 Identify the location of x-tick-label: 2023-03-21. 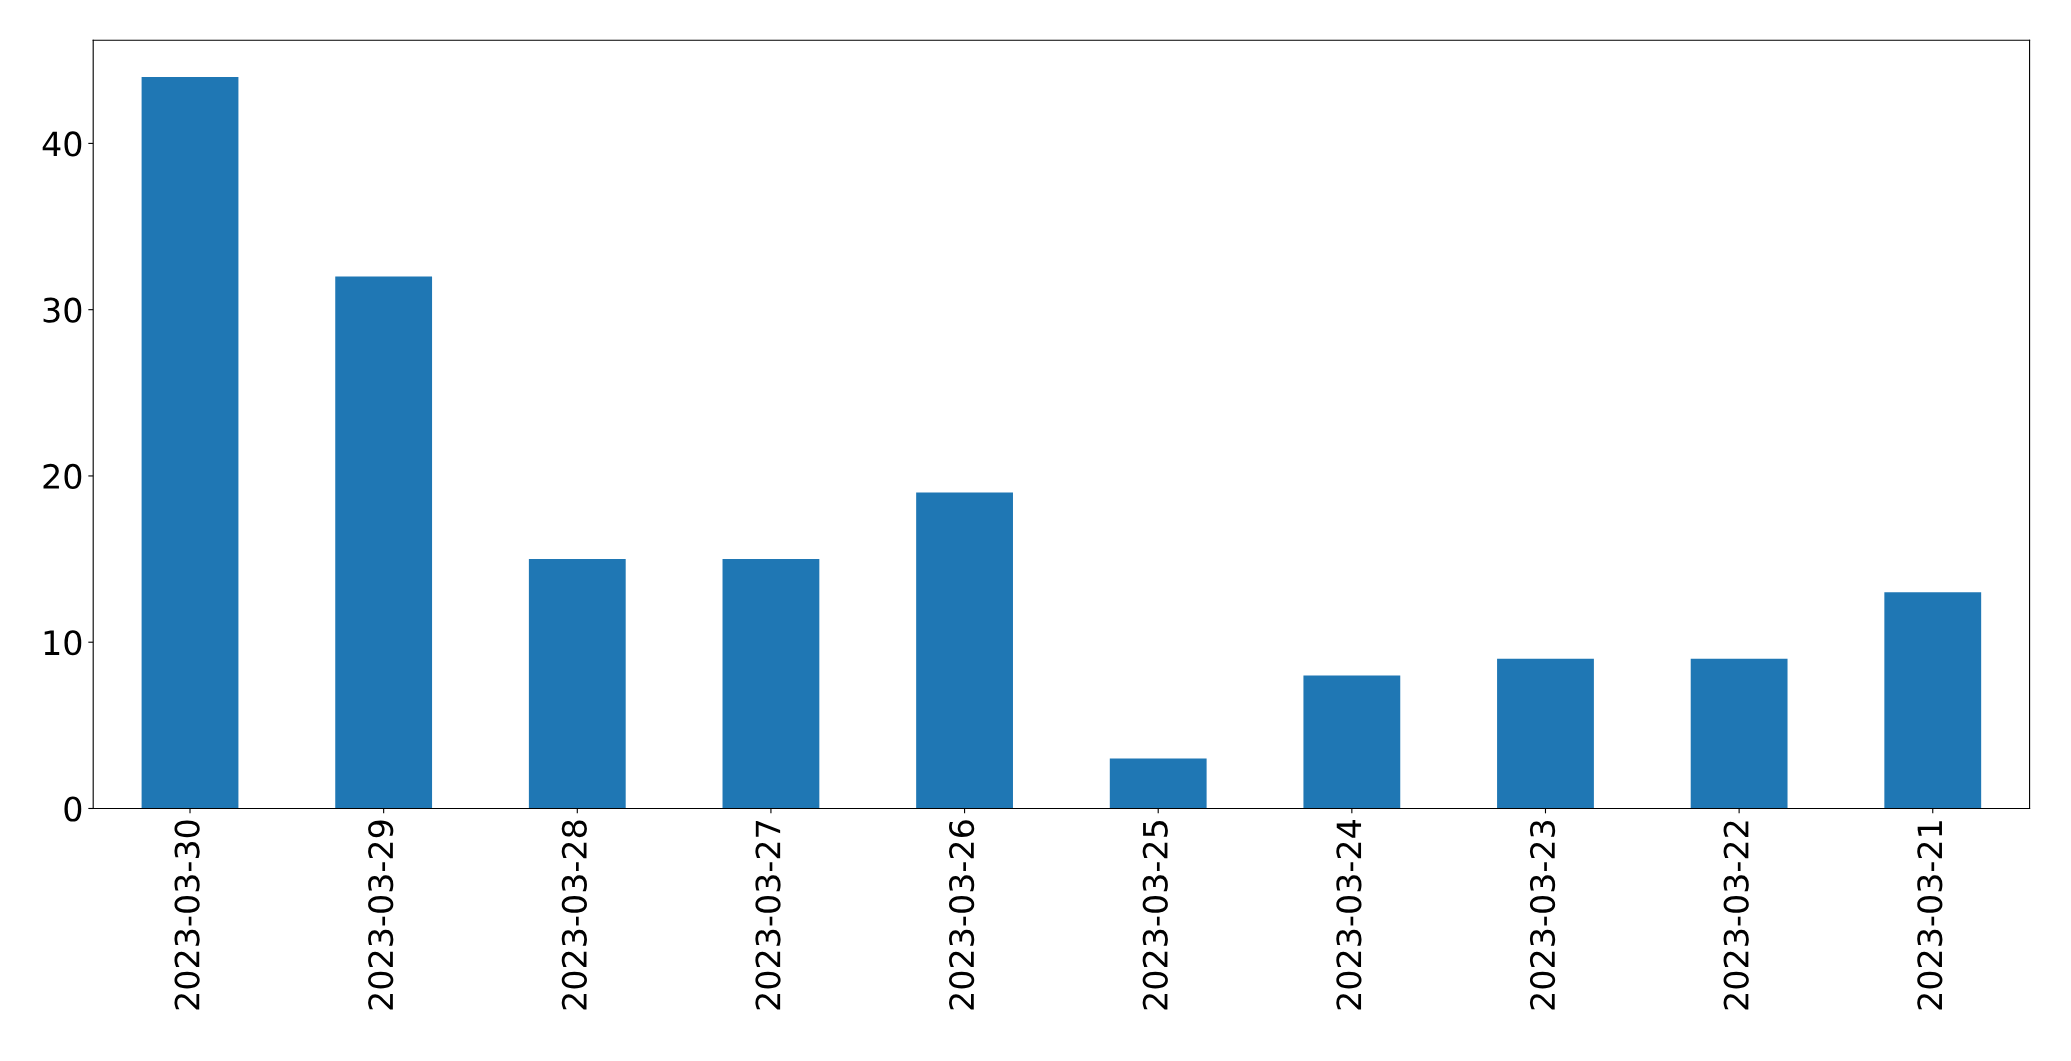
(1930, 915).